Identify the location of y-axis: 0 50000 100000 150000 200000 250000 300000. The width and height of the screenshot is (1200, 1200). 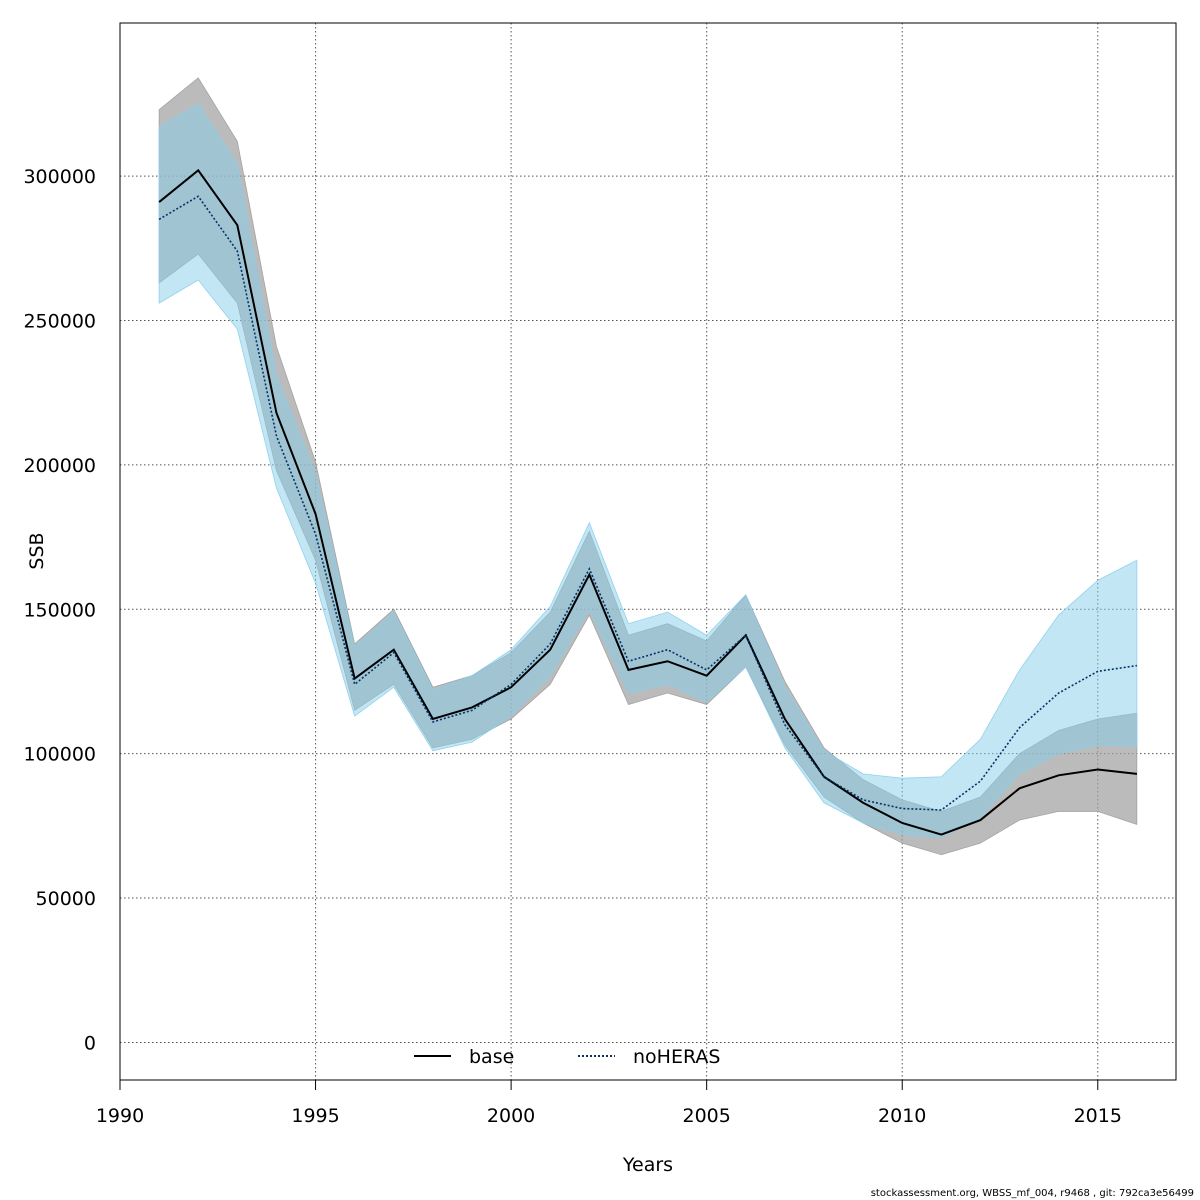
(59, 610).